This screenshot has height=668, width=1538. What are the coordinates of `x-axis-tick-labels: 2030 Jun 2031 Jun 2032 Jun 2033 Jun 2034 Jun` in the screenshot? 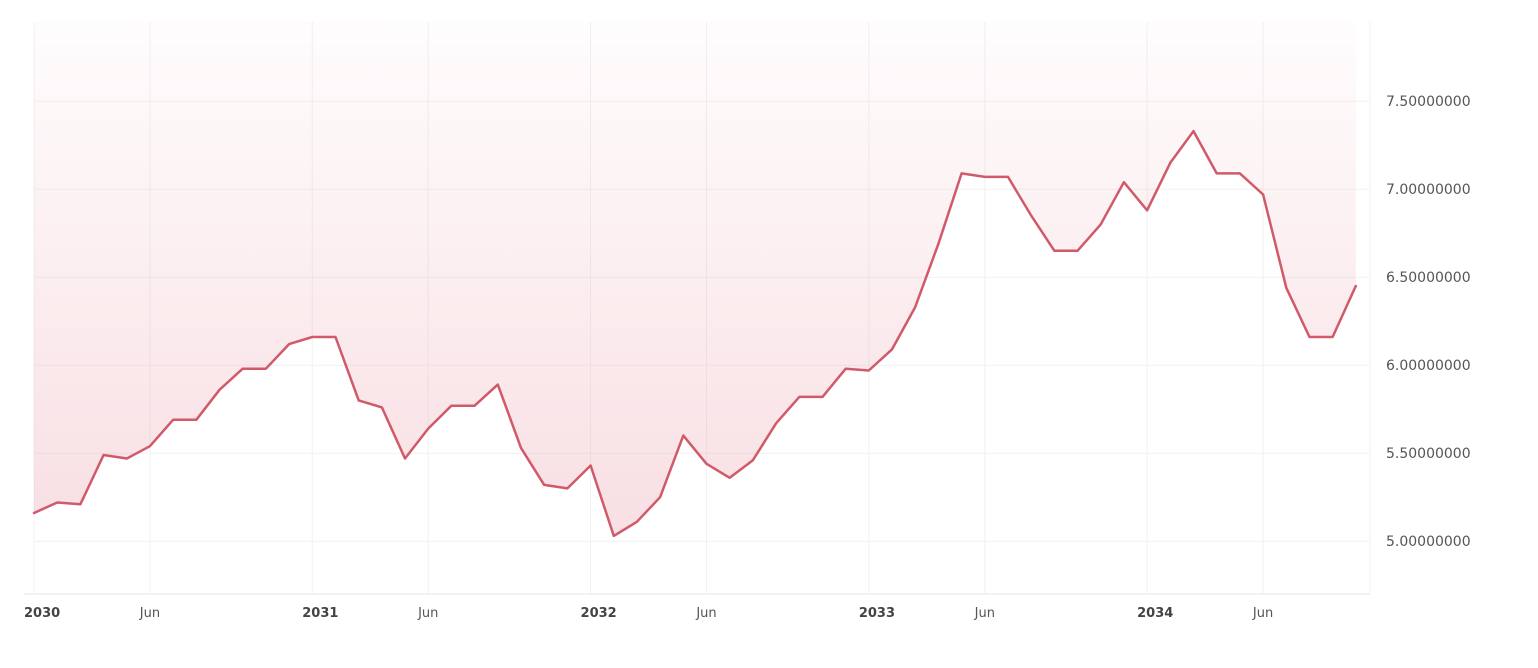 It's located at (648, 613).